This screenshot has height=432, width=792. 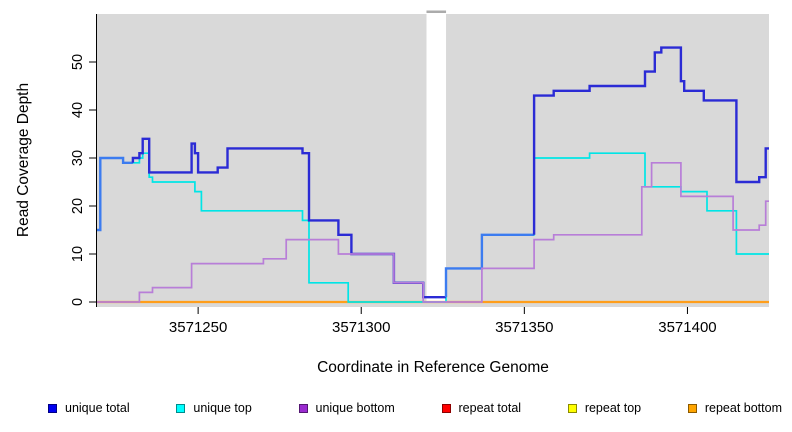 What do you see at coordinates (692, 408) in the screenshot?
I see `repeat-bottom-swatch` at bounding box center [692, 408].